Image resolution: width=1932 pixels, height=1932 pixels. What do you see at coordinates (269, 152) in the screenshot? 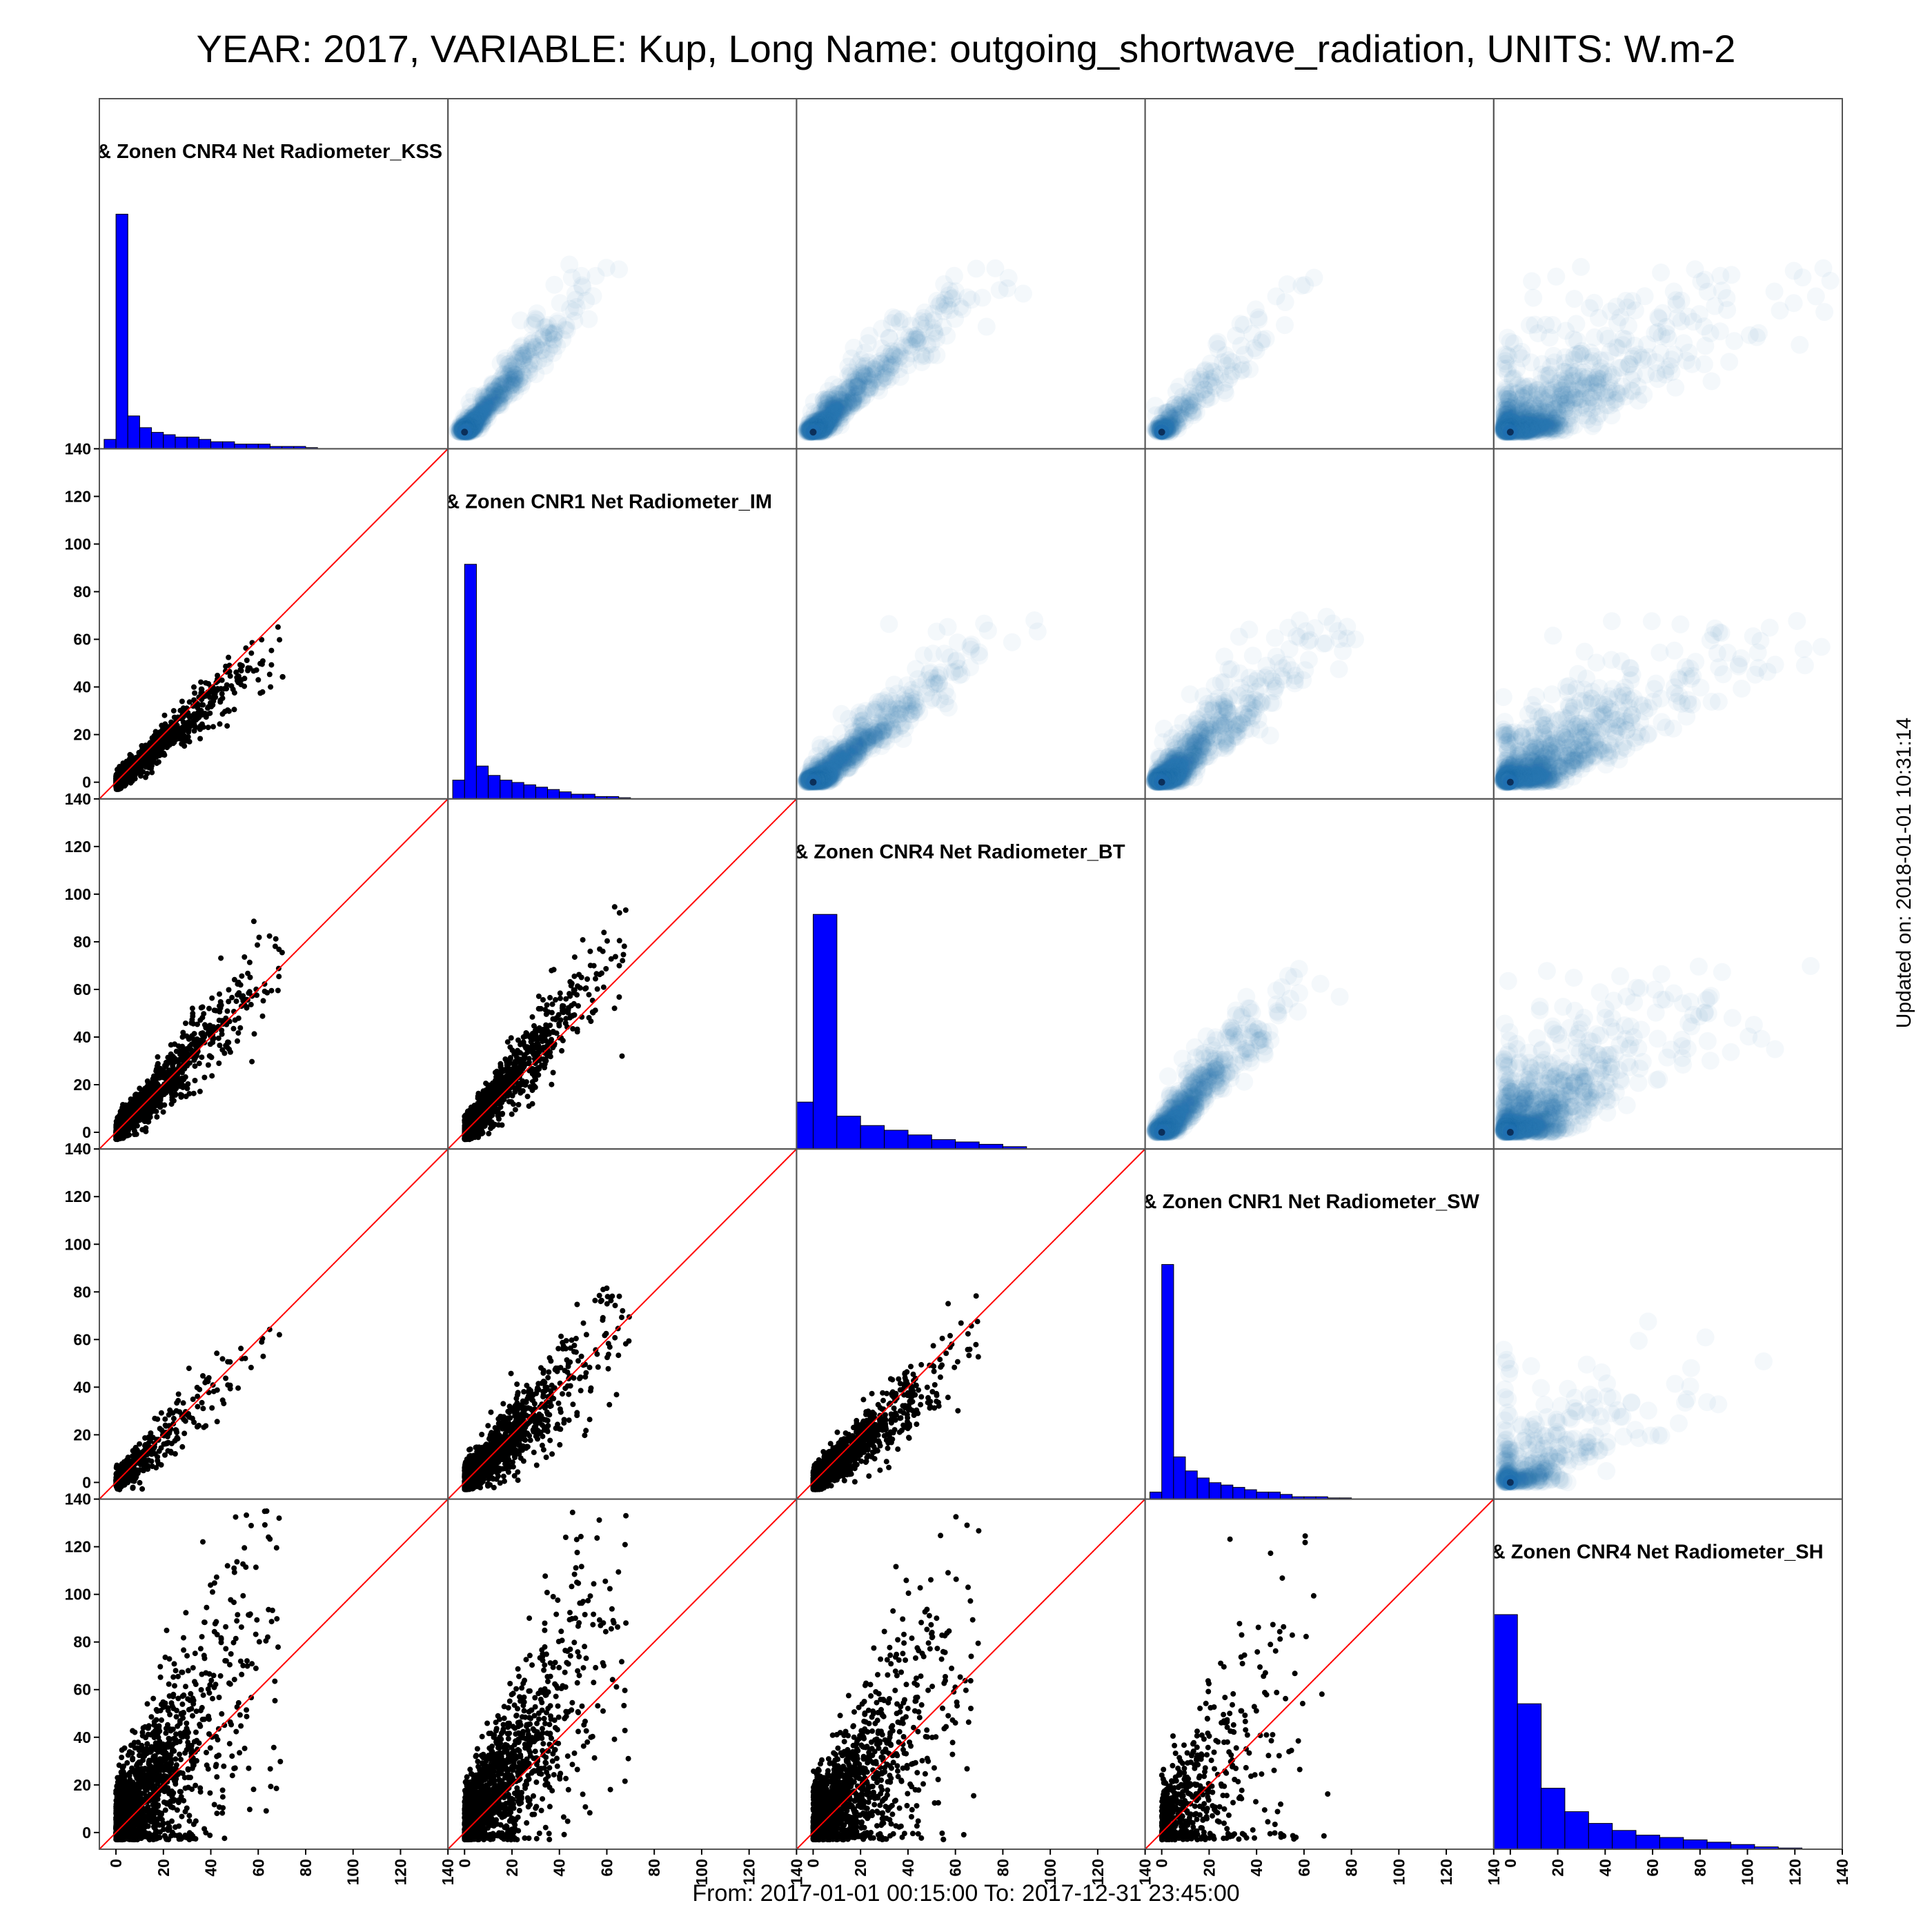
I see `histogram-label: & Zonen CNR4 Net Radiometer_KSS` at bounding box center [269, 152].